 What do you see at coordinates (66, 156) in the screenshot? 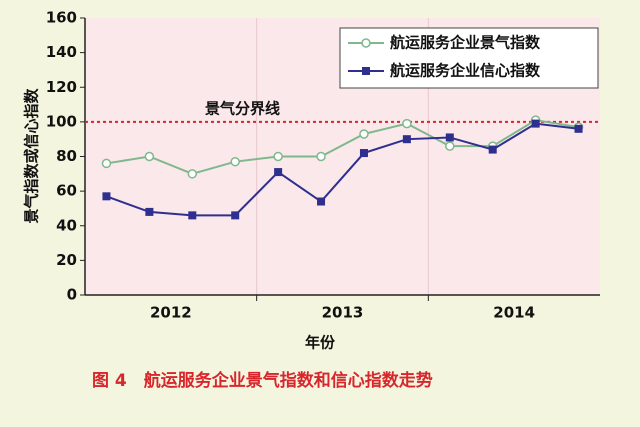
I see `y-tick-label: 80` at bounding box center [66, 156].